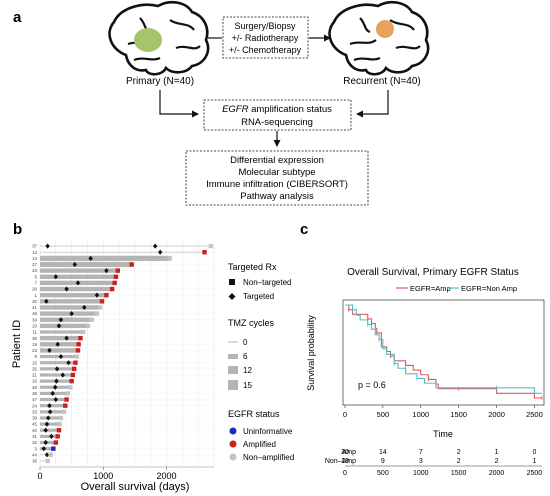 Image resolution: width=550 pixels, height=496 pixels. Describe the element at coordinates (34, 436) in the screenshot. I see `patient-id-label: 31` at that location.